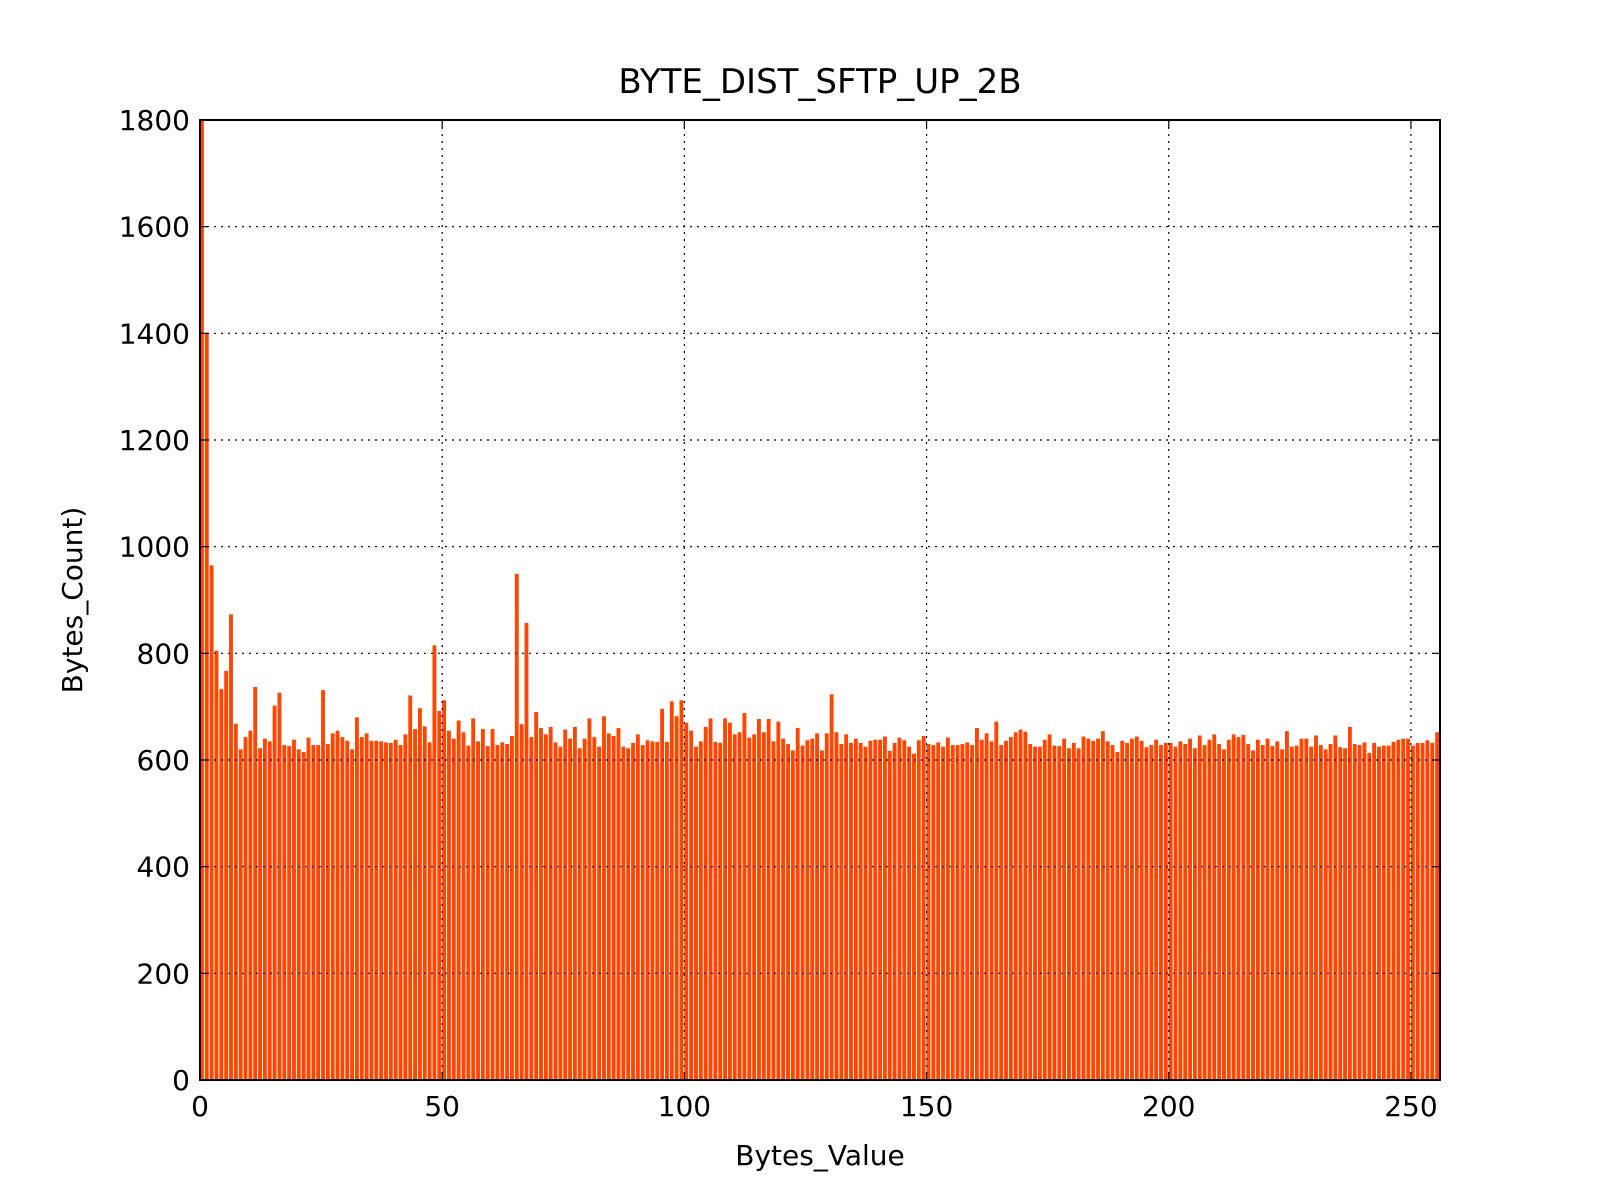 The width and height of the screenshot is (1600, 1200). I want to click on y-tick-label: 1800, so click(154, 120).